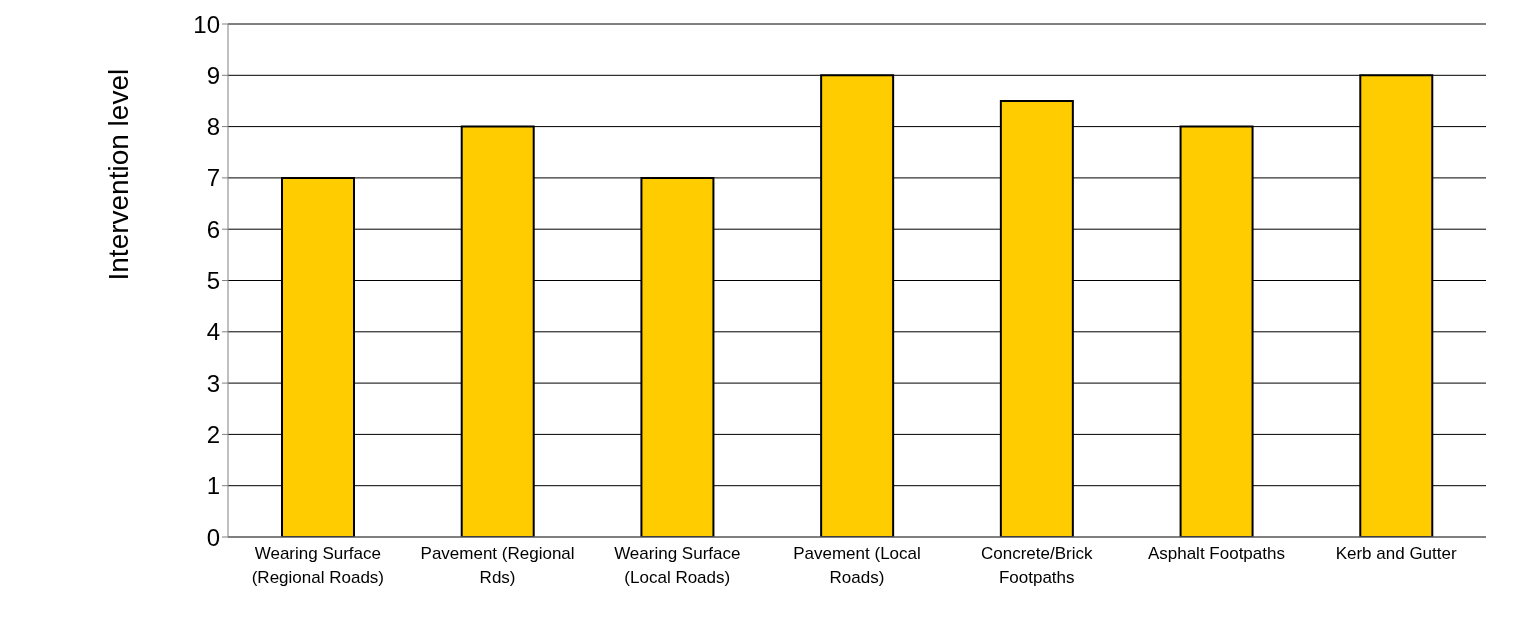  Describe the element at coordinates (118, 174) in the screenshot. I see `y-axis-title: Intervention level` at that location.